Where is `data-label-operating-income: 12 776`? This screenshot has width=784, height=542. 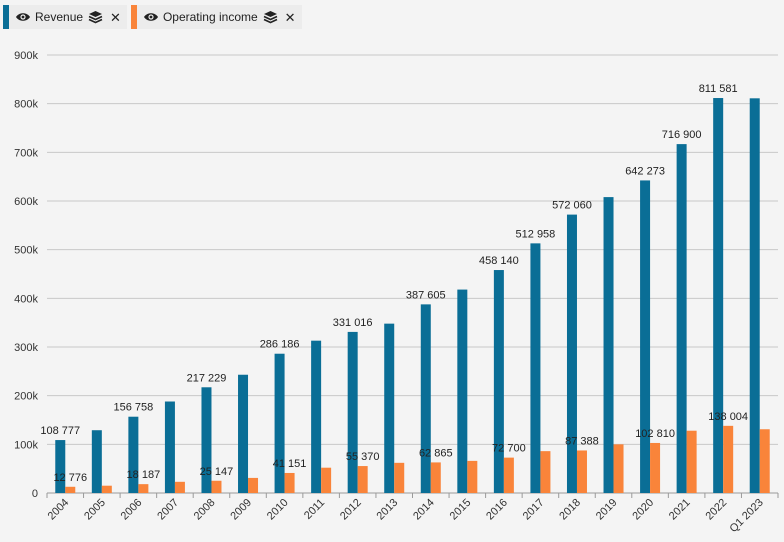 data-label-operating-income: 12 776 is located at coordinates (70, 478).